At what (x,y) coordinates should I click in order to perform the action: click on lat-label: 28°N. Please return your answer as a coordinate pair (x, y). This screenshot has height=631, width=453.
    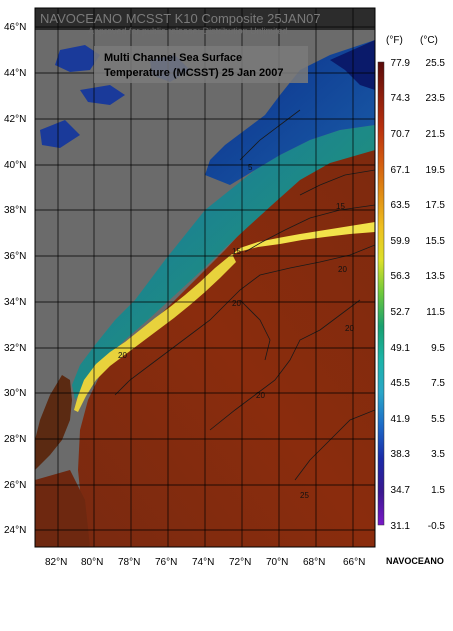
    Looking at the image, I should click on (15, 439).